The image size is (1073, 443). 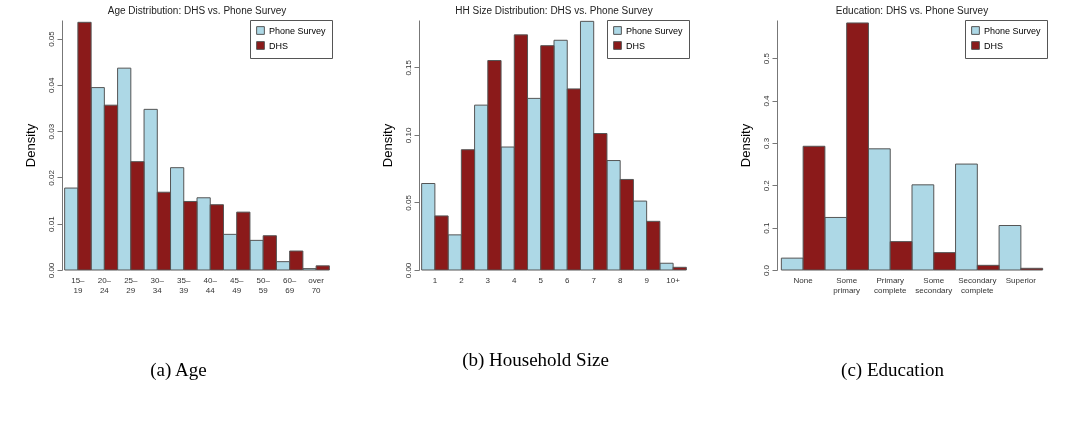 What do you see at coordinates (765, 185) in the screenshot?
I see `y-tick-label: 0.2` at bounding box center [765, 185].